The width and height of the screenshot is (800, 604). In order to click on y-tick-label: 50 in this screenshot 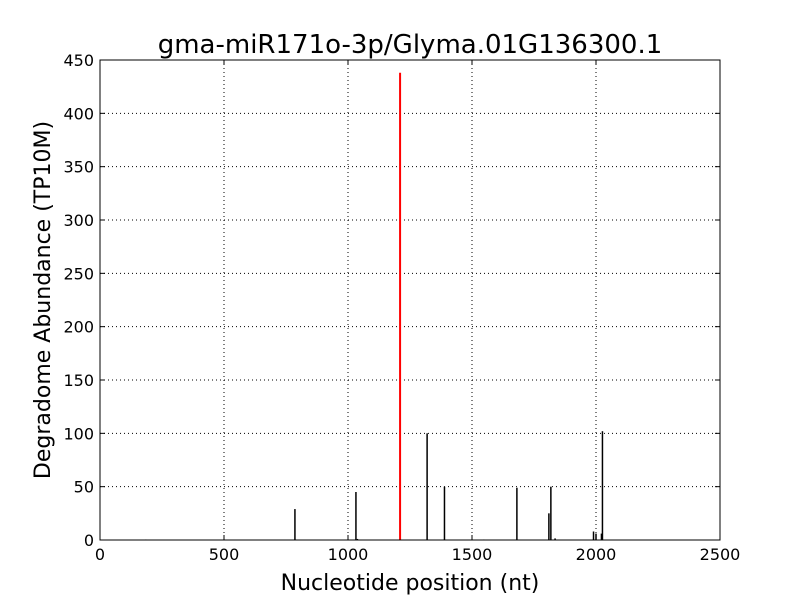, I will do `click(84, 487)`.